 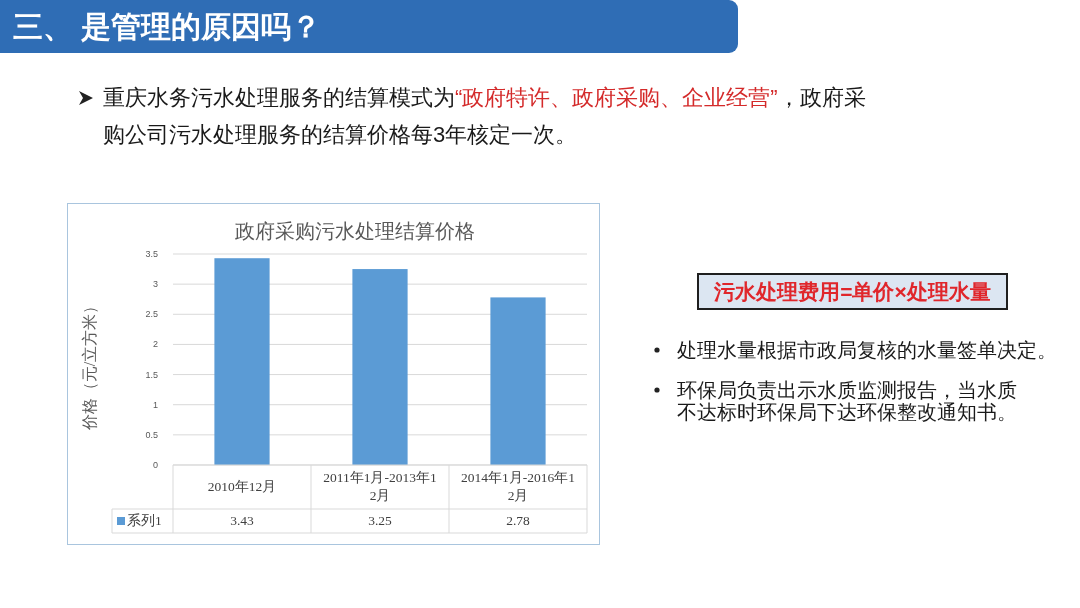 What do you see at coordinates (151, 314) in the screenshot?
I see `y-tick-label: 2.5` at bounding box center [151, 314].